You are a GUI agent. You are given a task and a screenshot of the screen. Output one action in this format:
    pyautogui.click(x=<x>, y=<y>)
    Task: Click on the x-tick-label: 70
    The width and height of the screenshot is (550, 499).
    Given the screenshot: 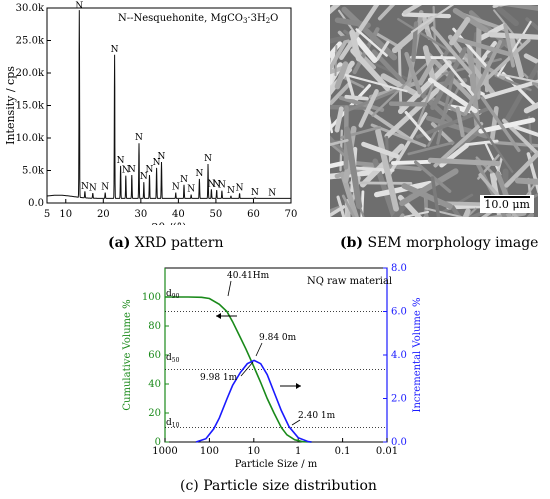 What is the action you would take?
    pyautogui.click(x=291, y=214)
    